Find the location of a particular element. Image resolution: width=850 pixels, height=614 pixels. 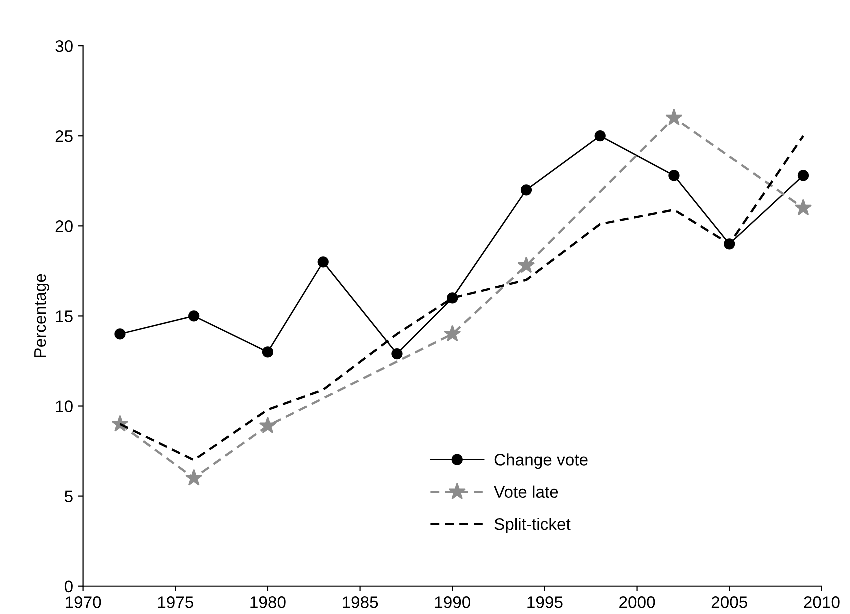

x-tick-label: 1995 is located at coordinates (545, 602).